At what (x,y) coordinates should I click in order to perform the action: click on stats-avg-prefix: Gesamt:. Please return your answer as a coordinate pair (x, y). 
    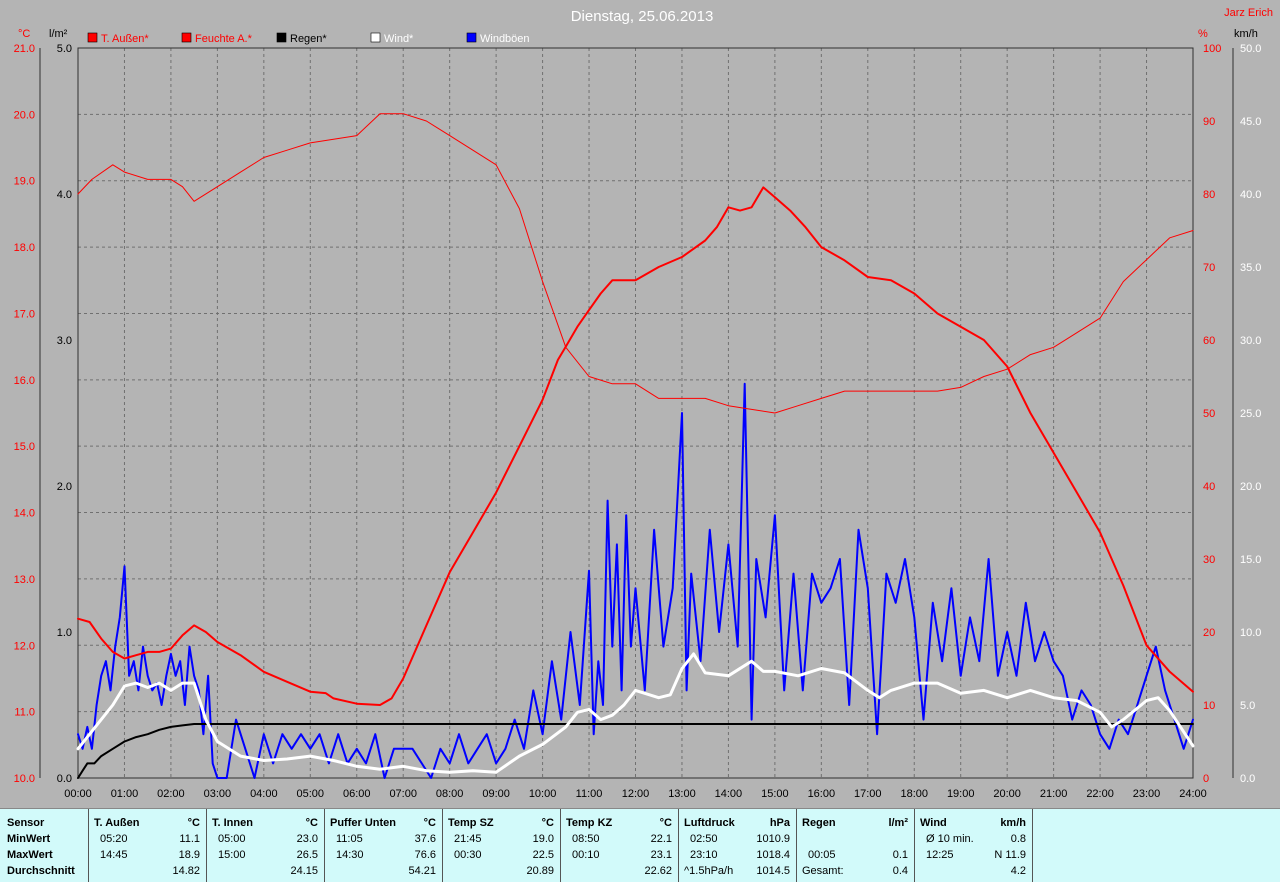
    Looking at the image, I should click on (823, 871).